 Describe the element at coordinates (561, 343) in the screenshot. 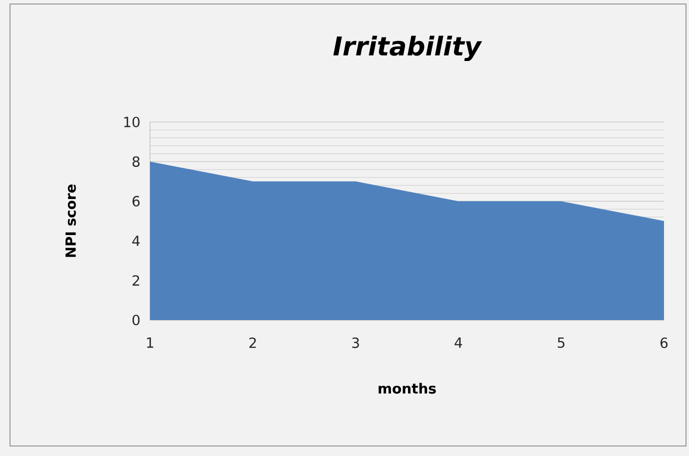

I see `x-tick-label: 5` at that location.